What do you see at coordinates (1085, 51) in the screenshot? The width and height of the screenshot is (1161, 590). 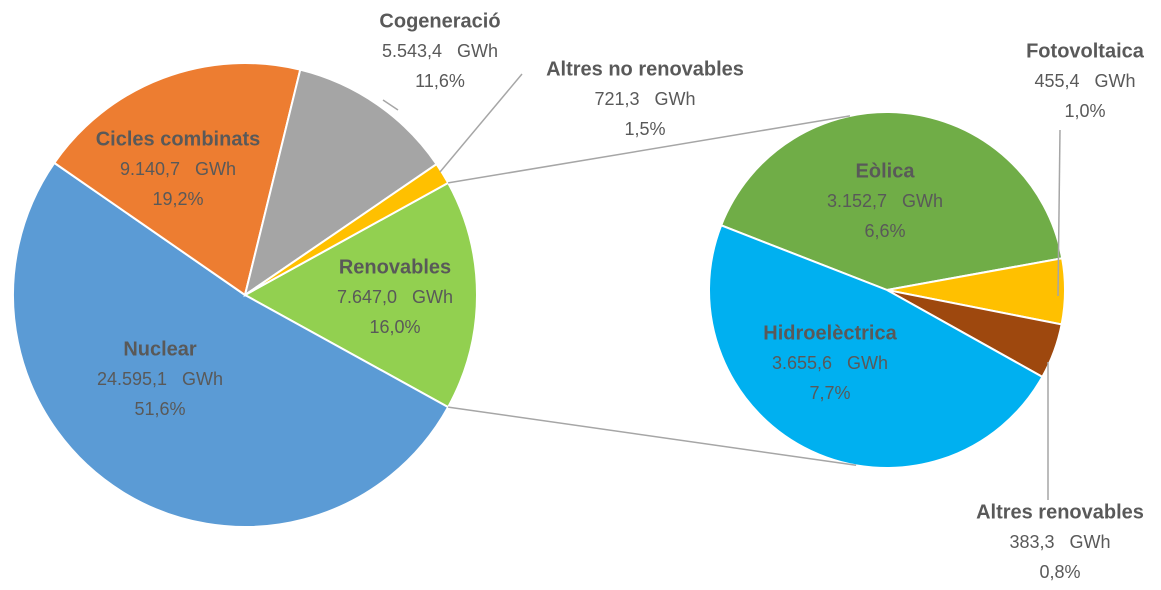 I see `slice-name: Fotovoltaica` at bounding box center [1085, 51].